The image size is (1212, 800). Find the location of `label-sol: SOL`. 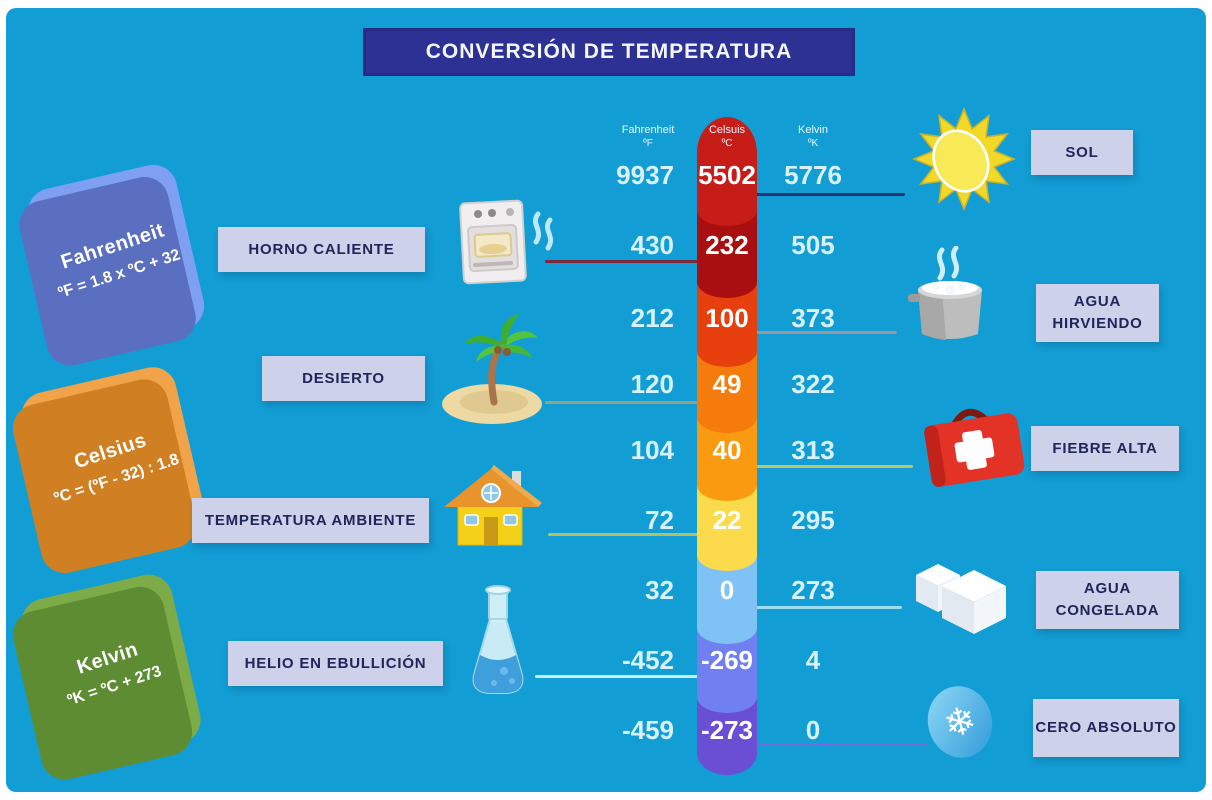

label-sol: SOL is located at coordinates (1082, 152).